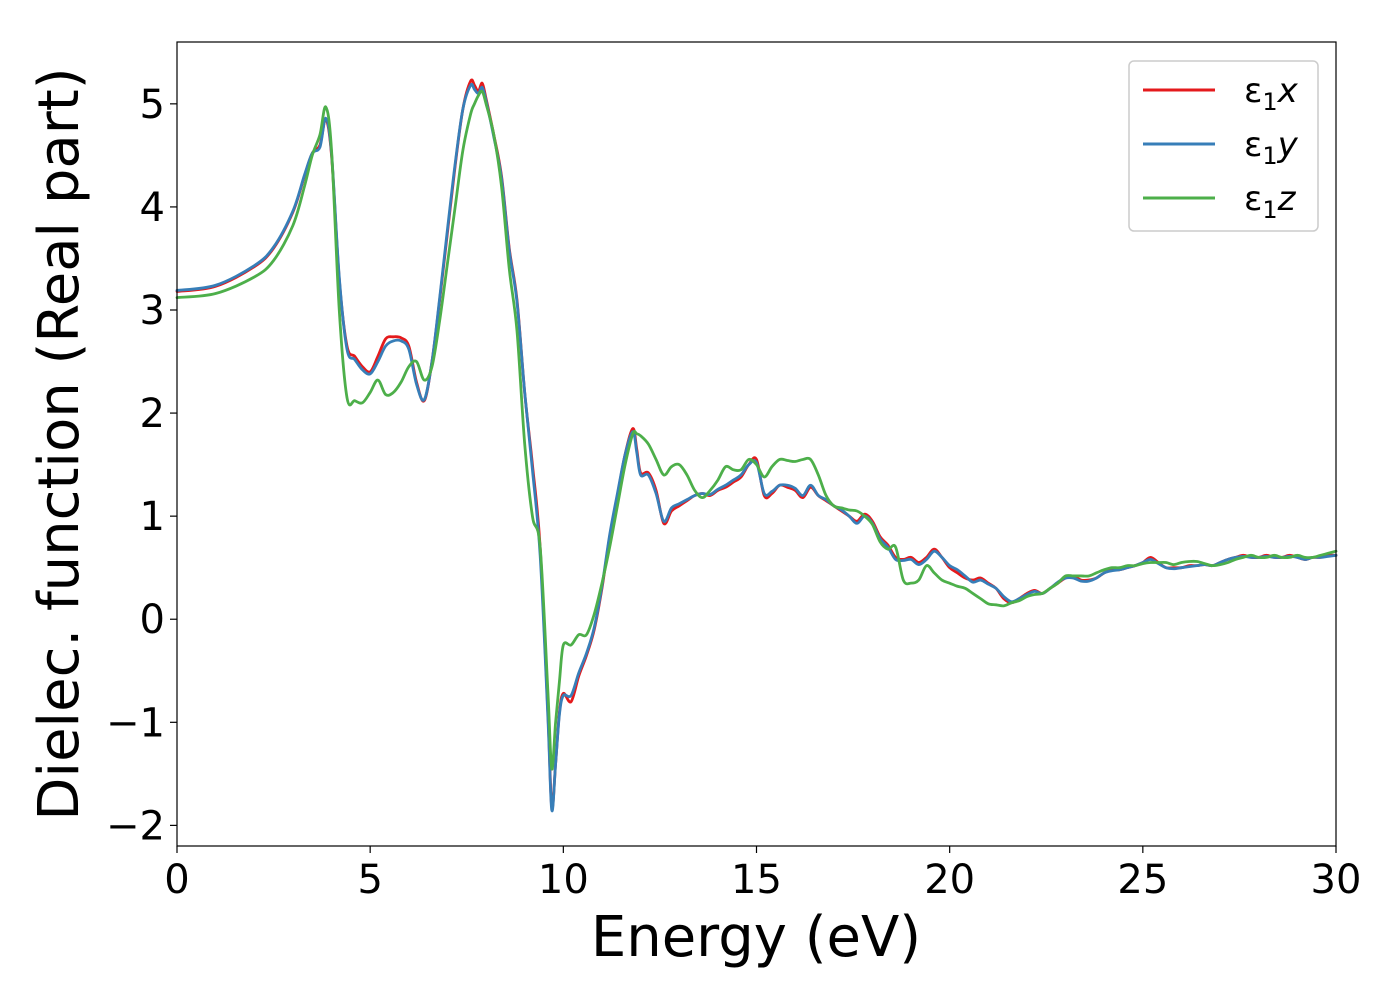  I want to click on y-tick-label: 3, so click(152, 311).